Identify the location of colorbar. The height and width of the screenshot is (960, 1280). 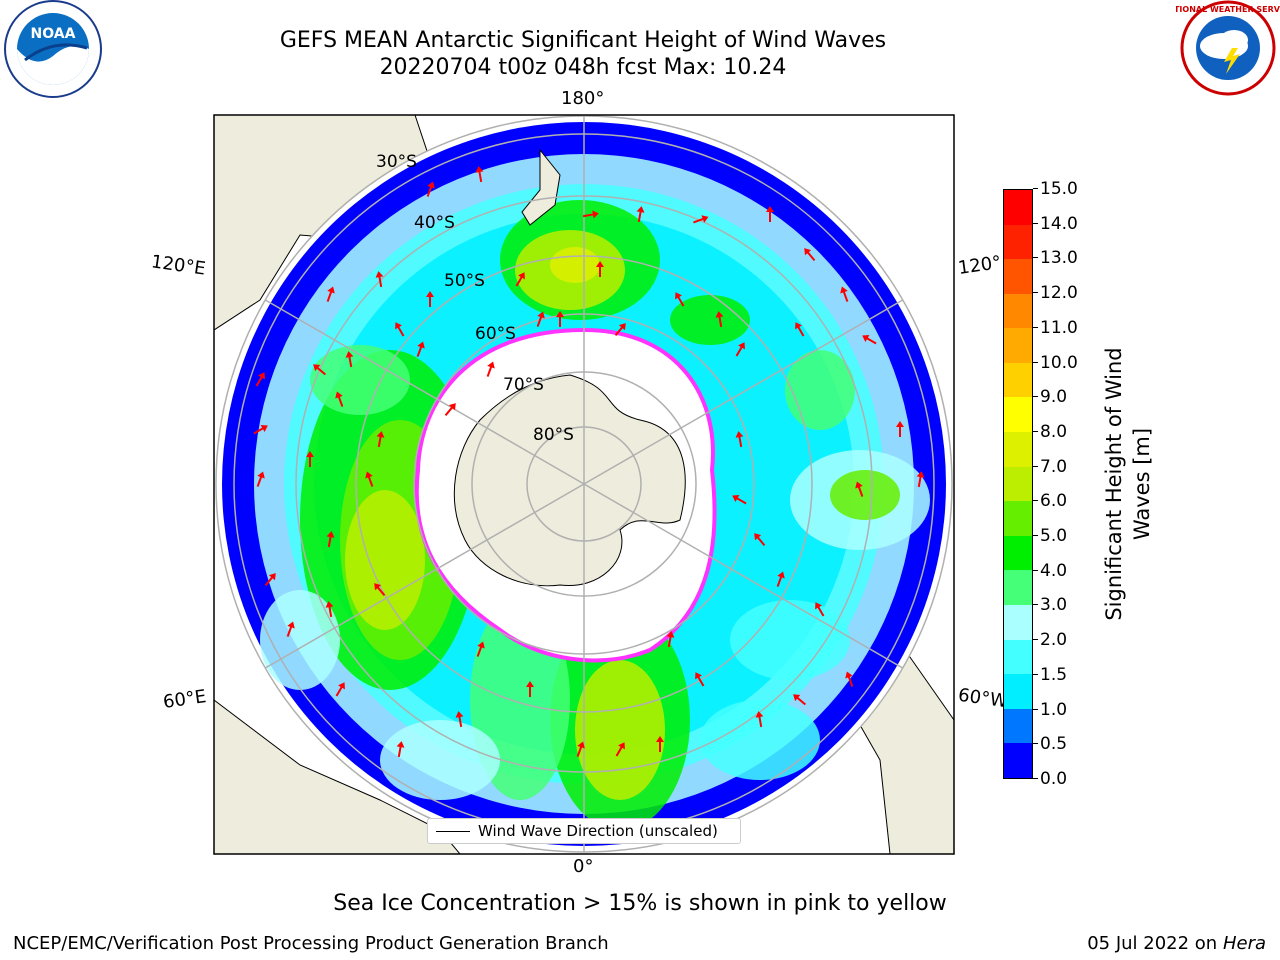
(1018, 484).